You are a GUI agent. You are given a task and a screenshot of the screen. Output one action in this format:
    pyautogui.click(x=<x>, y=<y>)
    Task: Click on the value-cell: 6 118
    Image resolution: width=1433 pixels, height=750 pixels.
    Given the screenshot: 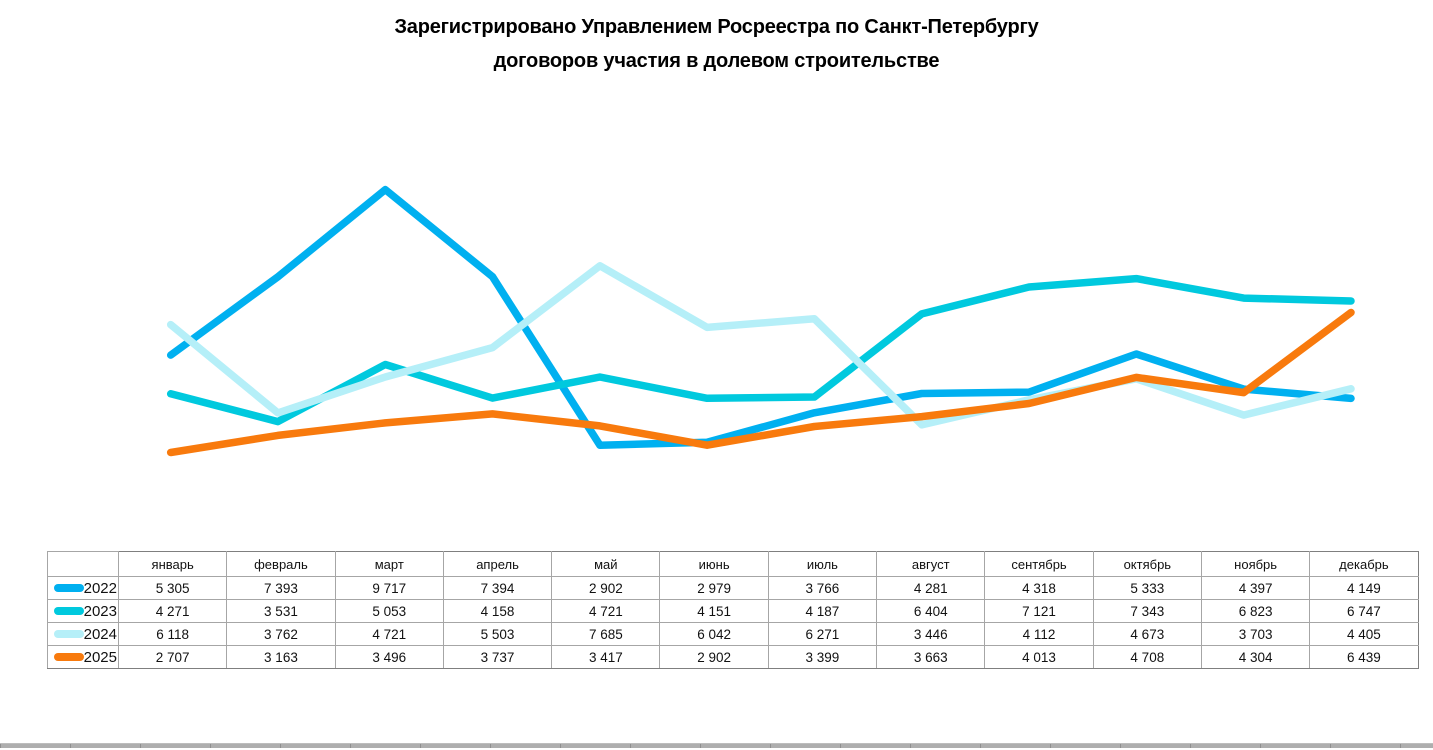 What is the action you would take?
    pyautogui.click(x=172, y=634)
    